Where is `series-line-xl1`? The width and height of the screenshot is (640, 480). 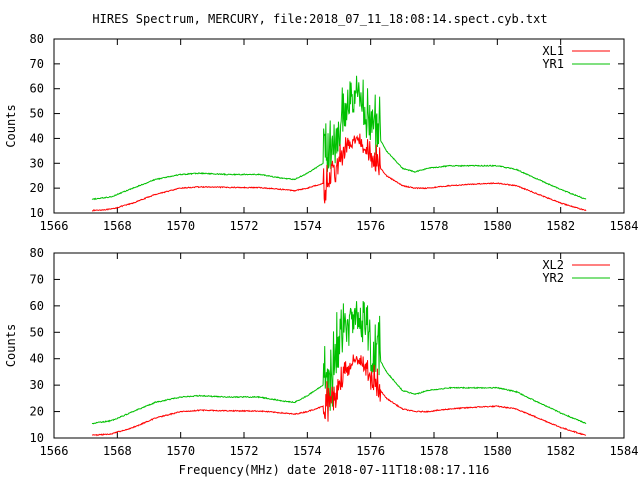
series-line-xl1 is located at coordinates (339, 172).